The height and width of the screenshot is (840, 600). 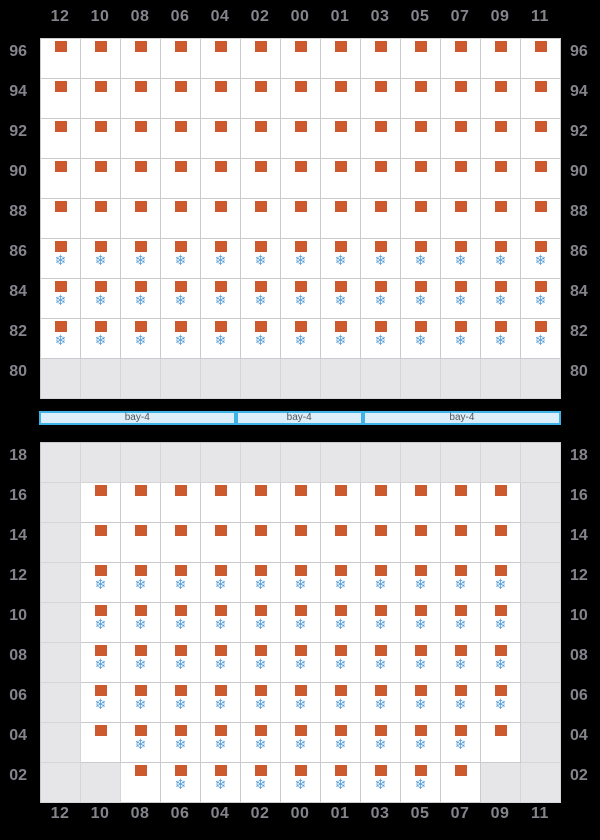 I want to click on slot-08-01: ❄, so click(x=341, y=663).